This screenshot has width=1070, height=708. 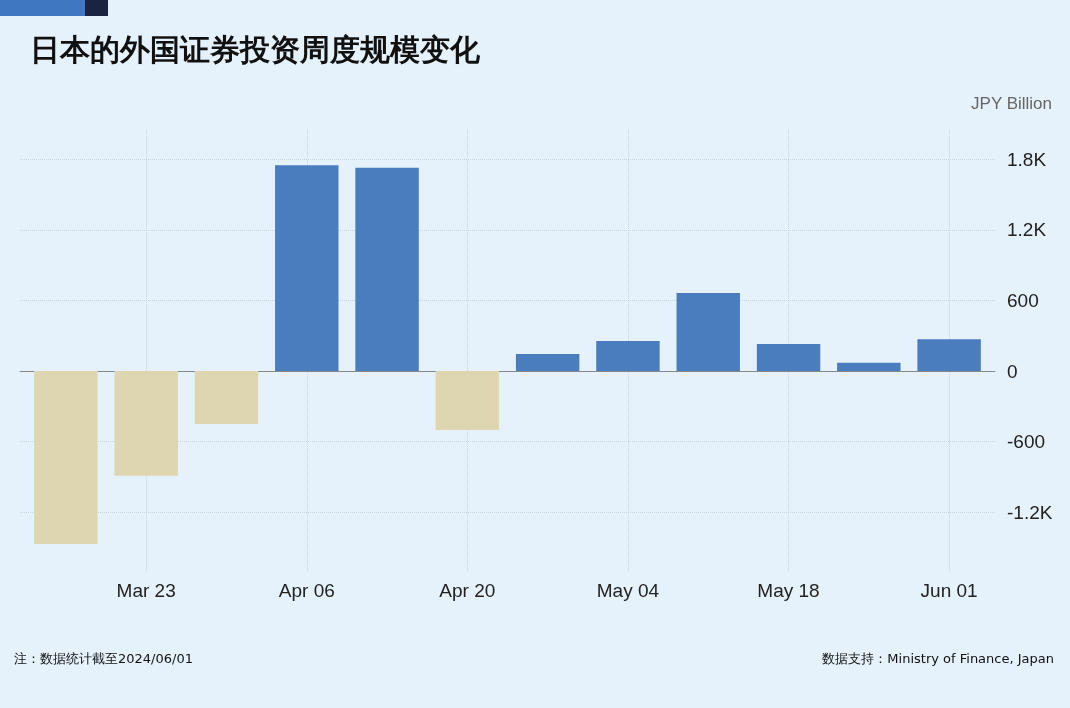 What do you see at coordinates (1030, 512) in the screenshot?
I see `y-tick-label: -1.2K` at bounding box center [1030, 512].